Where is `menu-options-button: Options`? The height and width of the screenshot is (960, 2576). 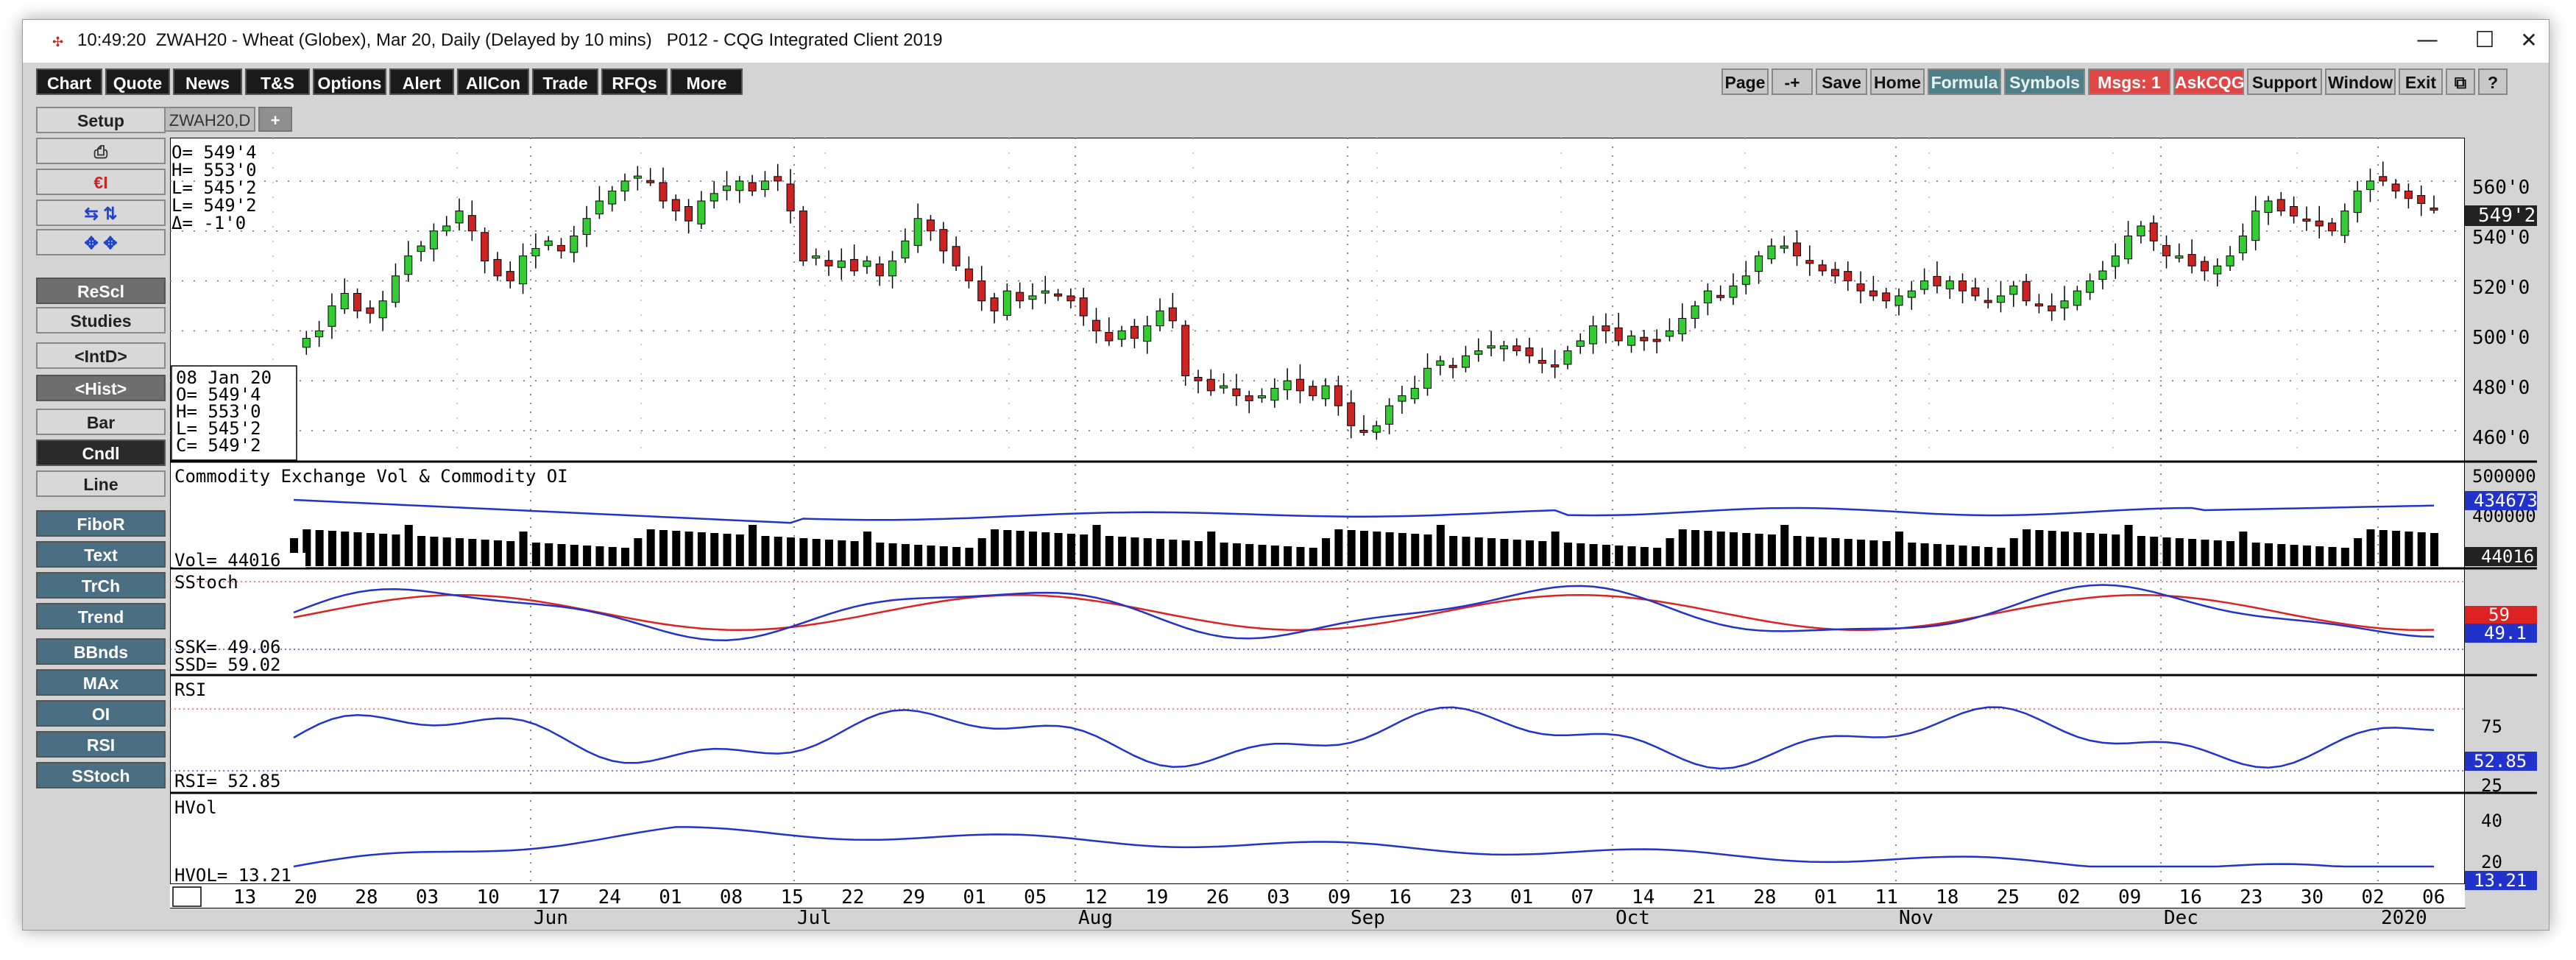
menu-options-button: Options is located at coordinates (349, 81).